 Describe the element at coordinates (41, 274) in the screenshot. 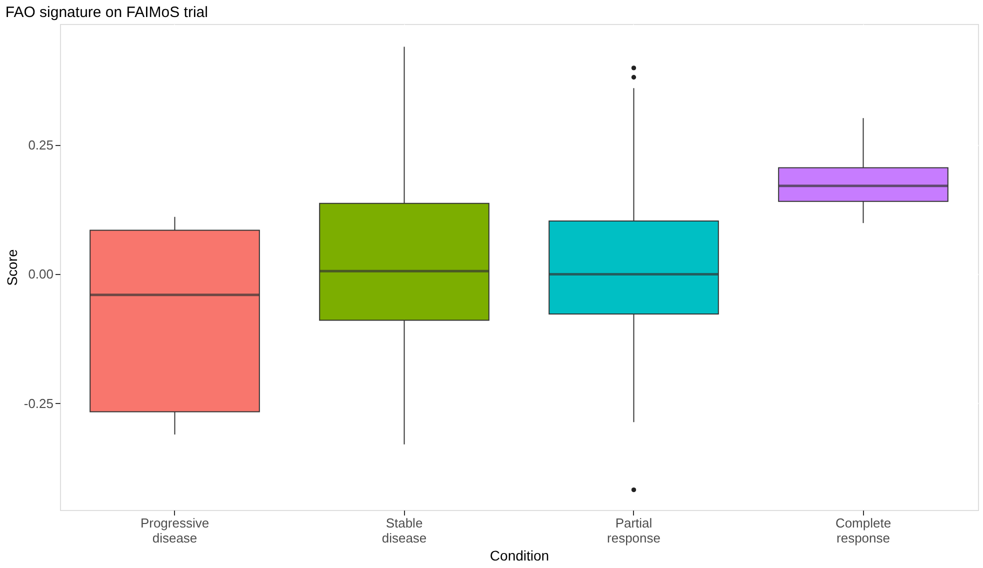

I see `y-tick-label: 0.00` at that location.